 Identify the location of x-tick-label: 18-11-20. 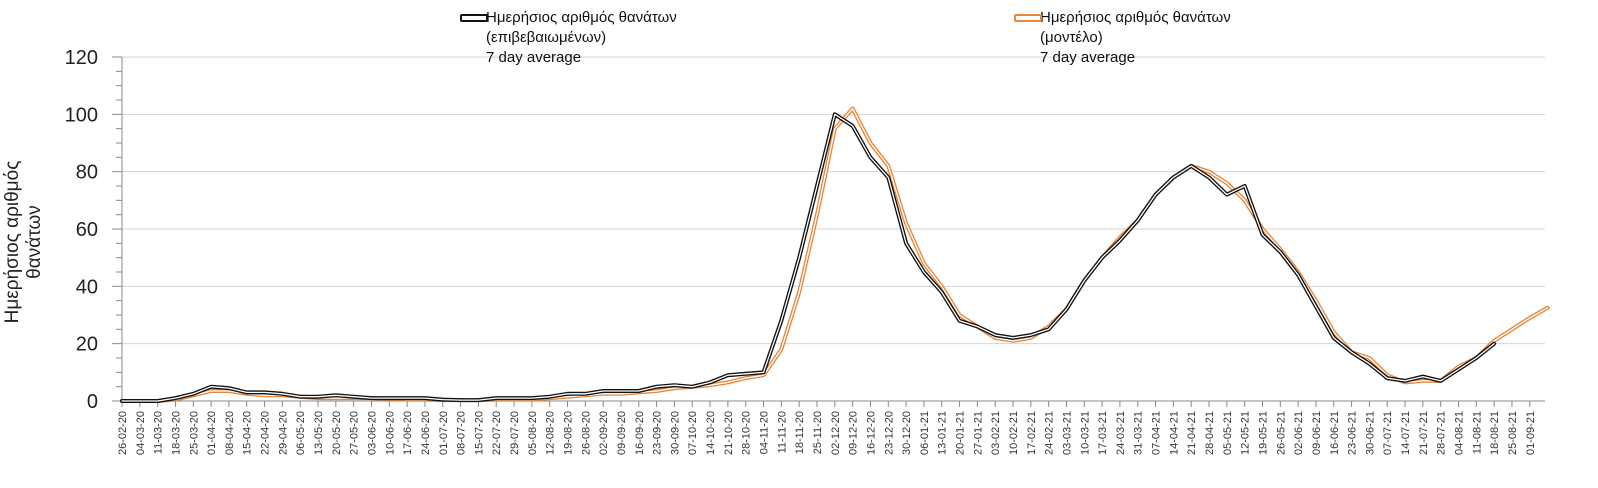
(800, 432).